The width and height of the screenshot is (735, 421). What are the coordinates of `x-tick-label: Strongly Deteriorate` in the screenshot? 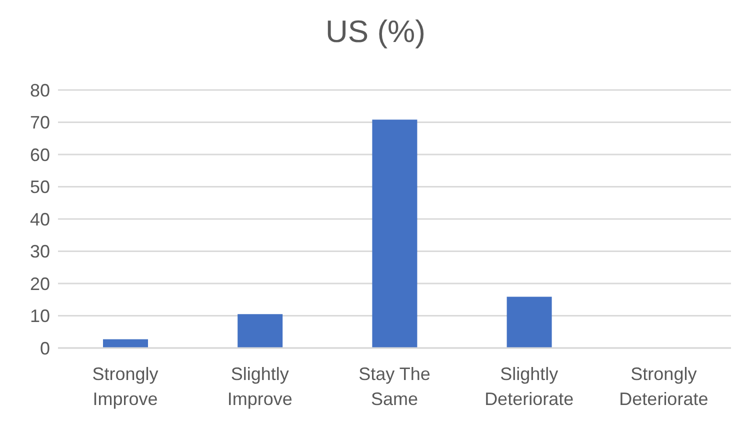 It's located at (663, 386).